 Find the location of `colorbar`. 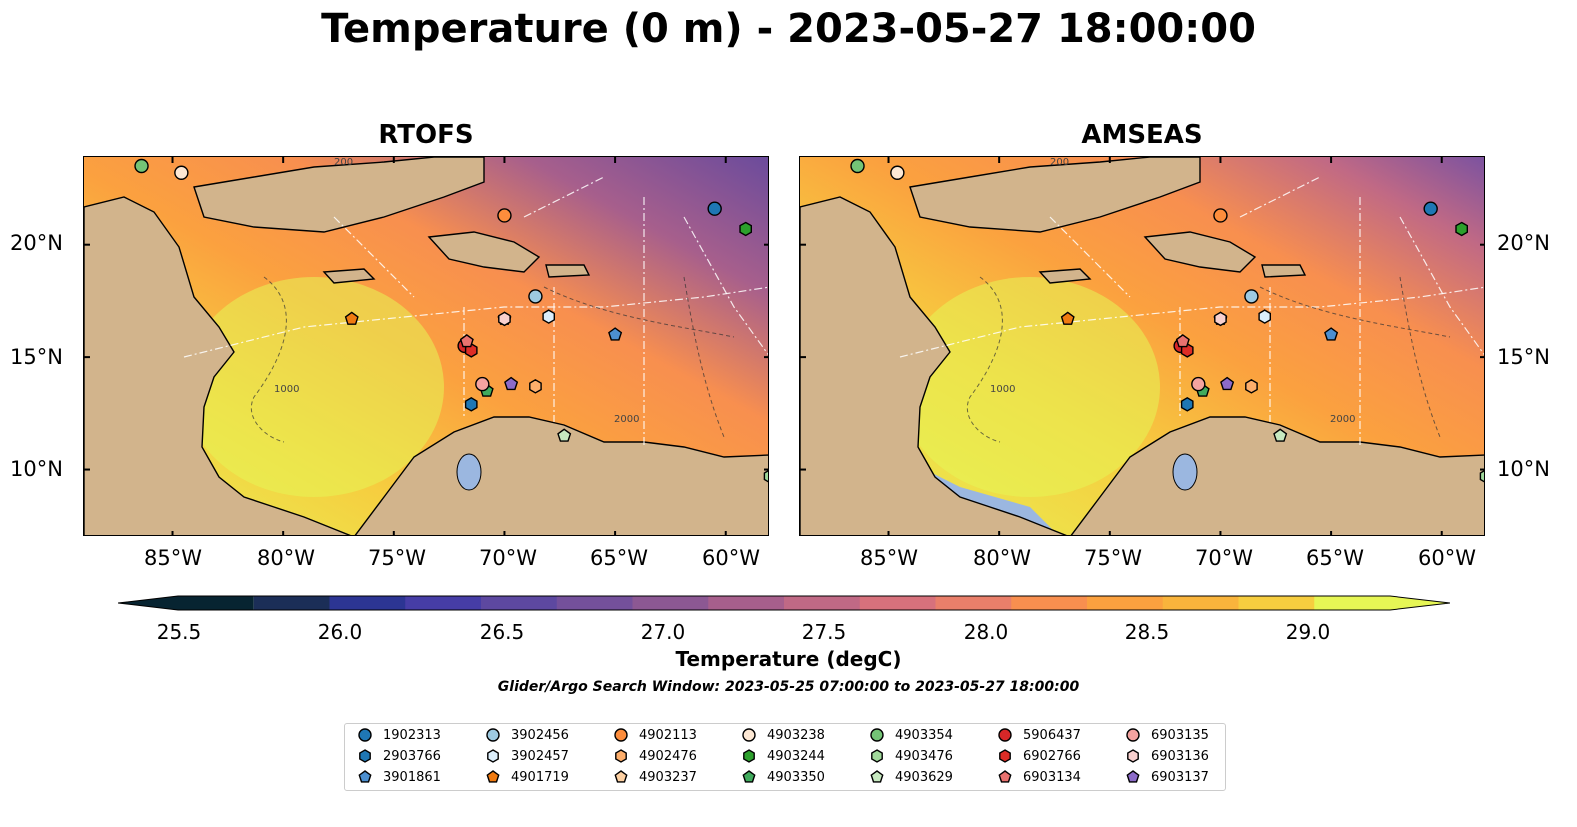

colorbar is located at coordinates (784, 603).